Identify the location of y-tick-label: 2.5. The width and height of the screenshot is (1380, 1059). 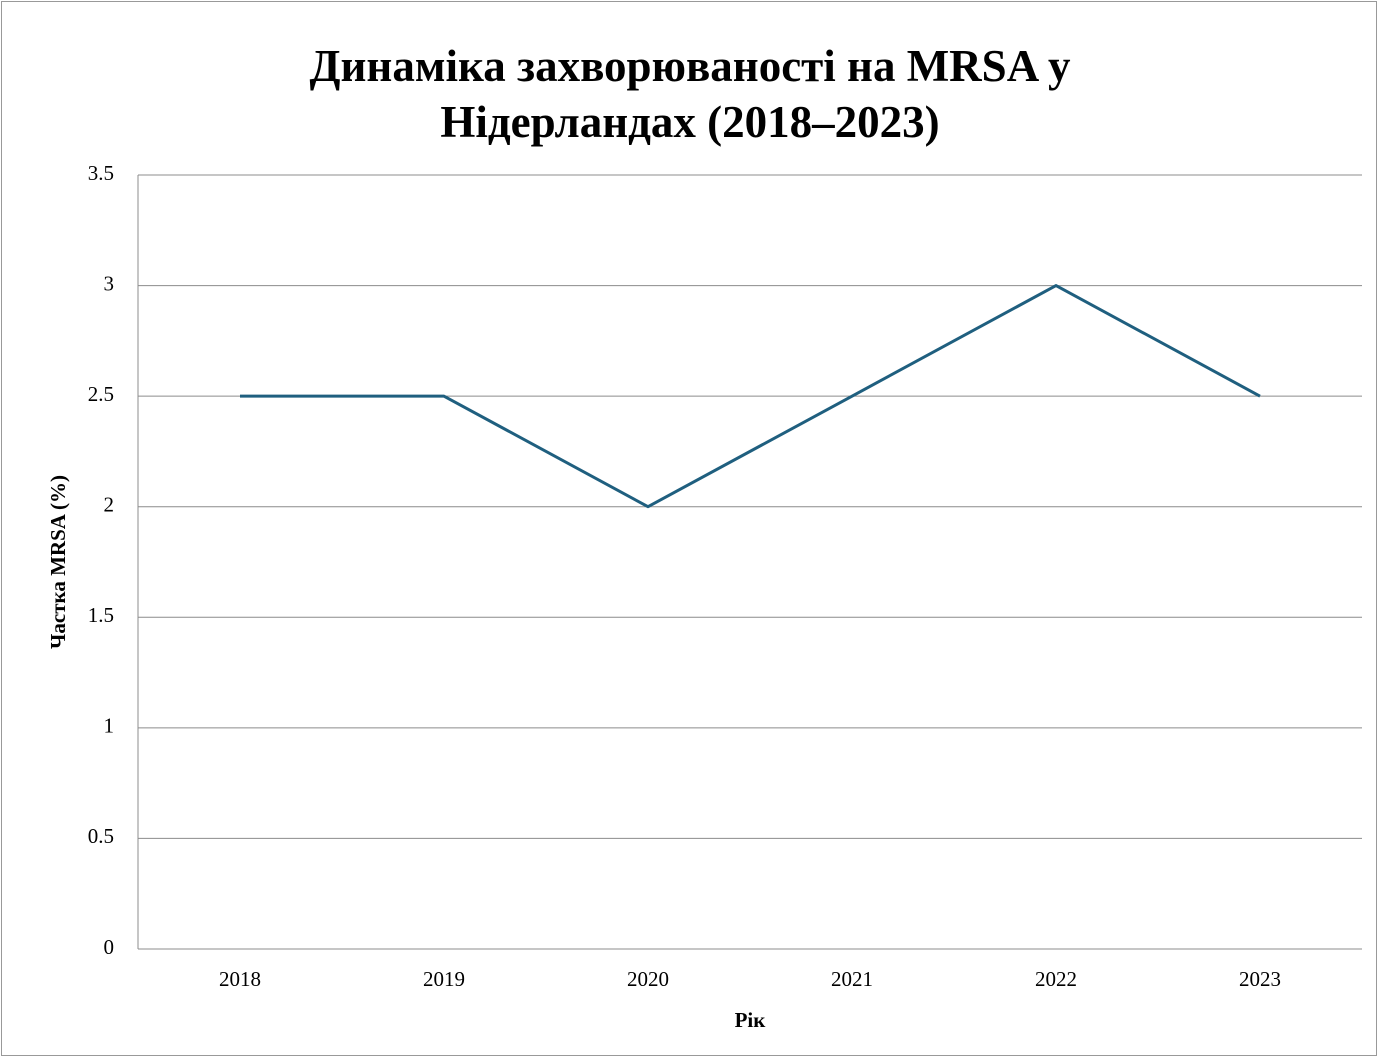
(101, 394).